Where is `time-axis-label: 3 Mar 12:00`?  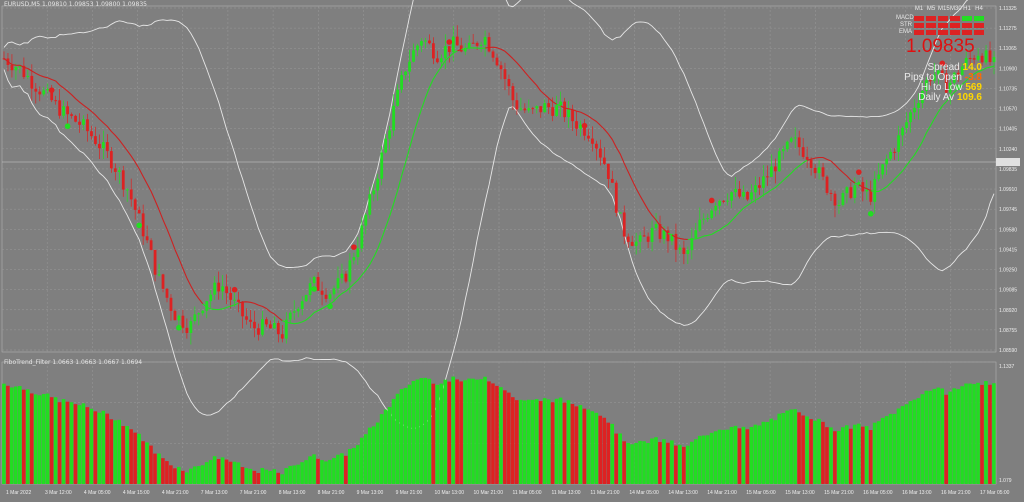
time-axis-label: 3 Mar 12:00 is located at coordinates (58, 493).